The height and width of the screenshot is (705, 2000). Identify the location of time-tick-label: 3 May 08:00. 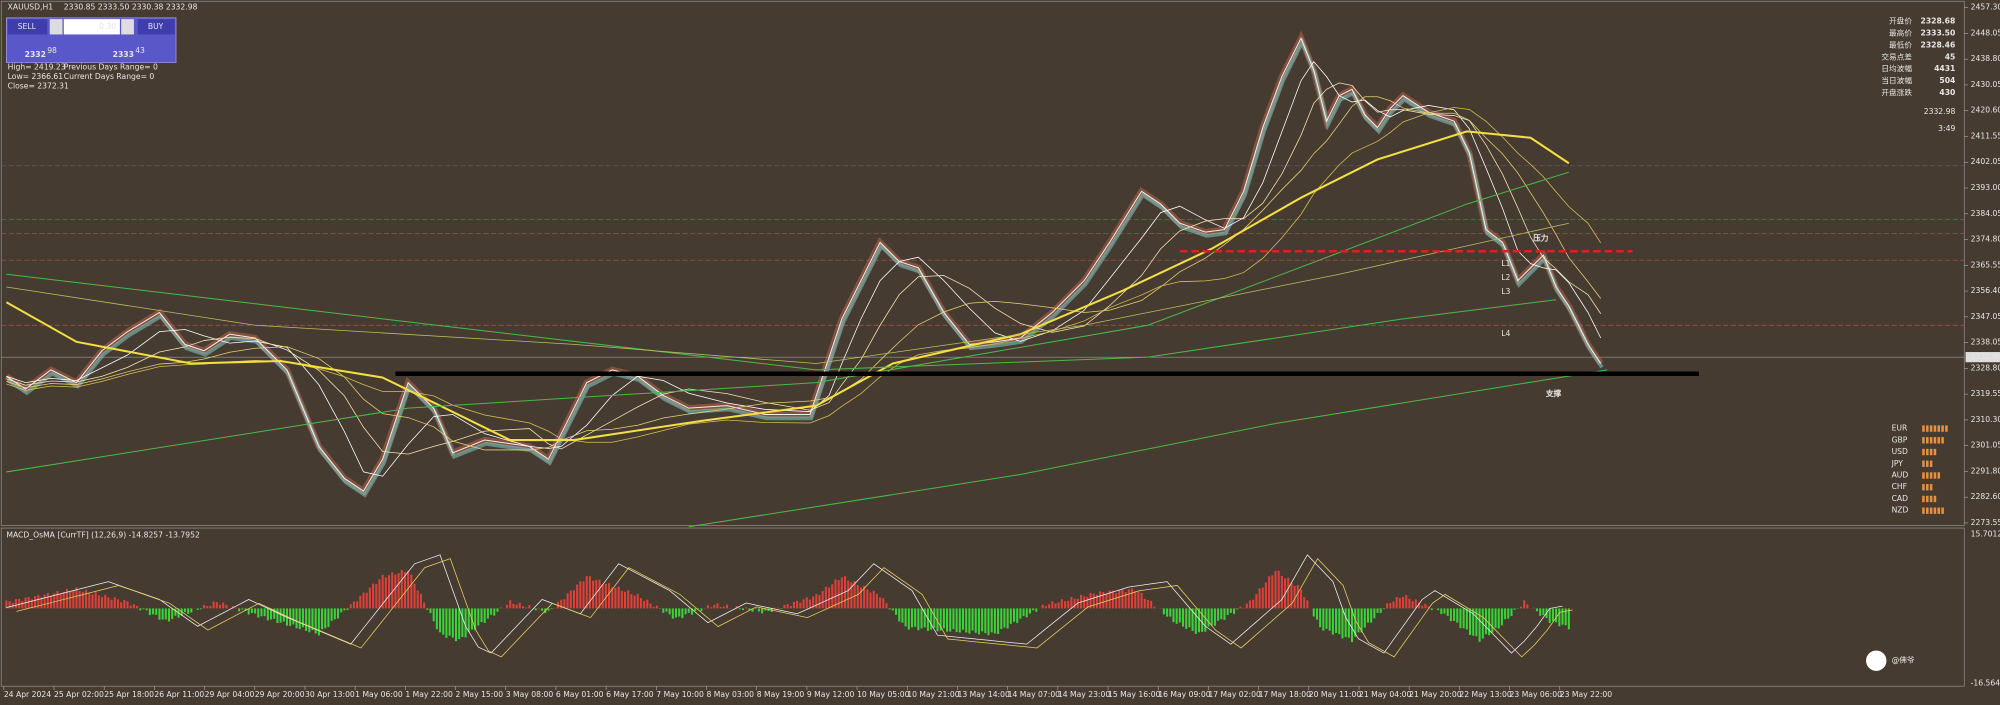
(530, 694).